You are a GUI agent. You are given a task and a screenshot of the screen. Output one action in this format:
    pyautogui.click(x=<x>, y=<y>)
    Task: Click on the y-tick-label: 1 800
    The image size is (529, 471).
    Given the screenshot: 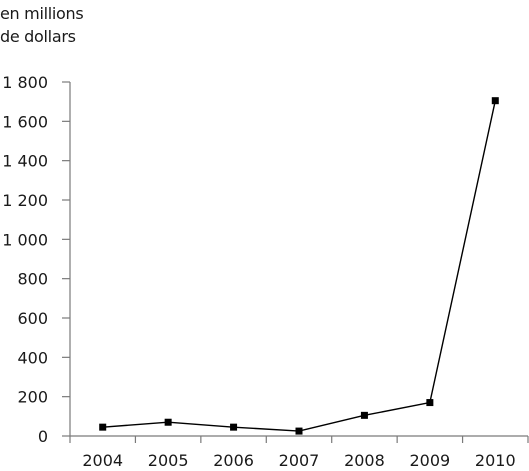 What is the action you would take?
    pyautogui.click(x=25, y=82)
    